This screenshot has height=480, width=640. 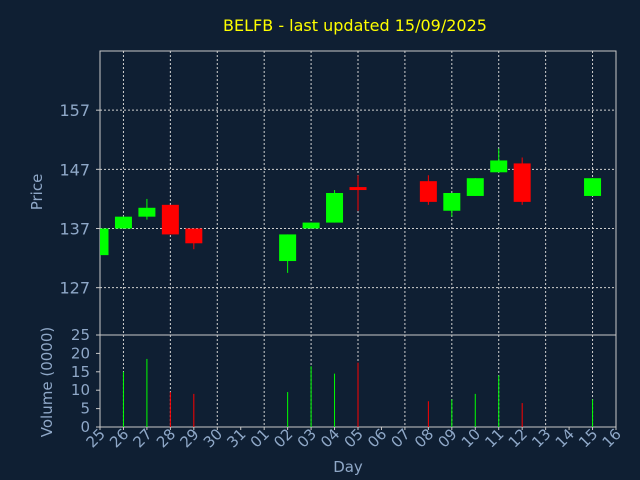 What do you see at coordinates (189, 438) in the screenshot?
I see `x-tick-label: 29` at bounding box center [189, 438].